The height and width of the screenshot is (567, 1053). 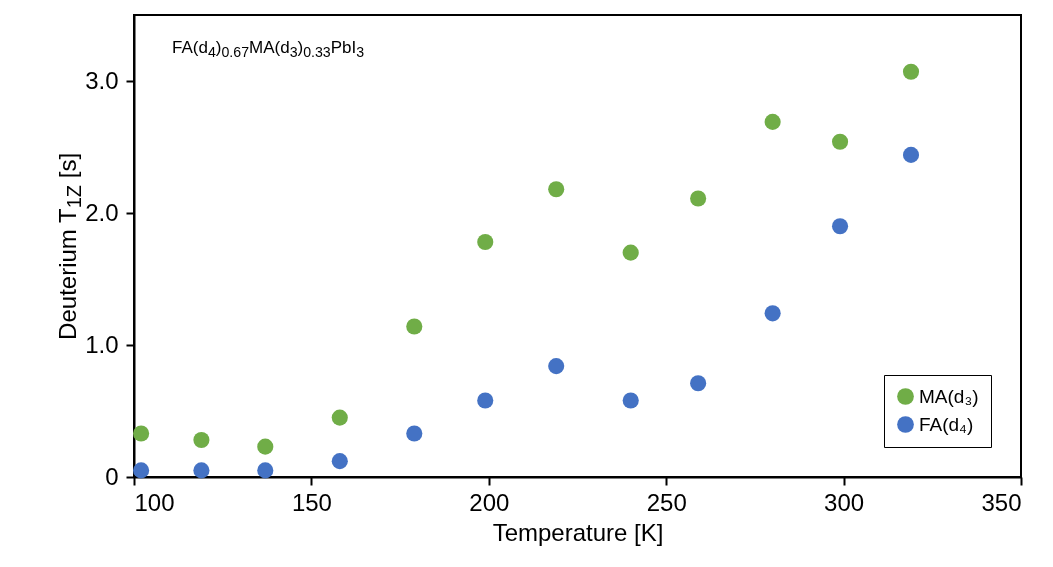 What do you see at coordinates (268, 49) in the screenshot?
I see `text: FA(d$_{4}$)$_{0.67}$MA(d$_{3}$)$_{0.33}$PbI$_{3}$` at bounding box center [268, 49].